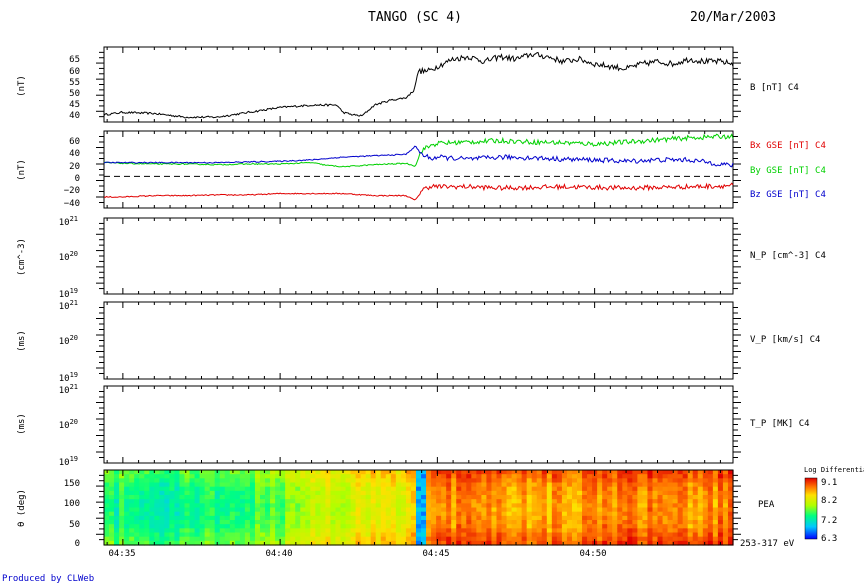 This screenshot has height=584, width=864. I want to click on time-tick-label: 04:50, so click(592, 554).